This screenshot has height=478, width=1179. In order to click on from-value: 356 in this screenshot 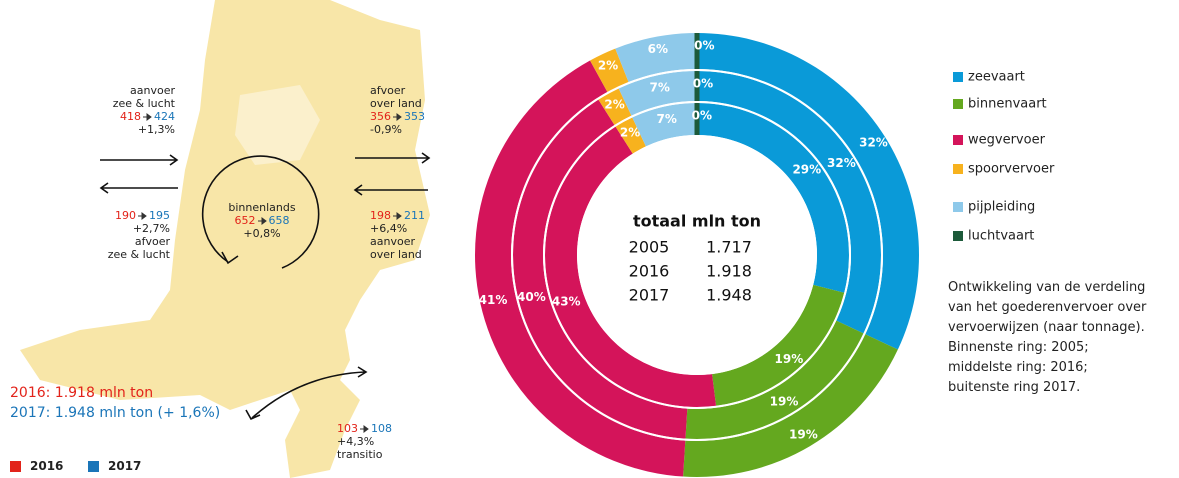, I will do `click(380, 116)`.